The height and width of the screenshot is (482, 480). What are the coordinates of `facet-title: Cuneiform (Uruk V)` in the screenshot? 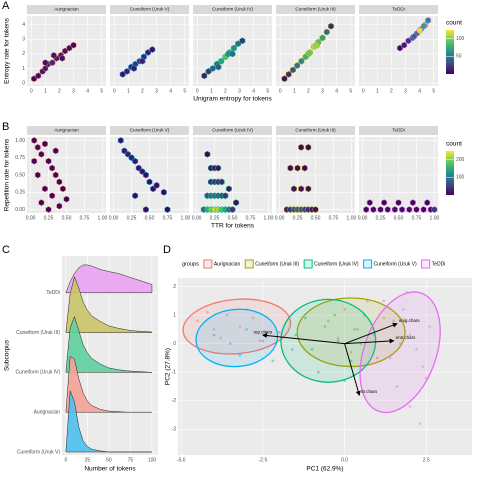 It's located at (150, 130).